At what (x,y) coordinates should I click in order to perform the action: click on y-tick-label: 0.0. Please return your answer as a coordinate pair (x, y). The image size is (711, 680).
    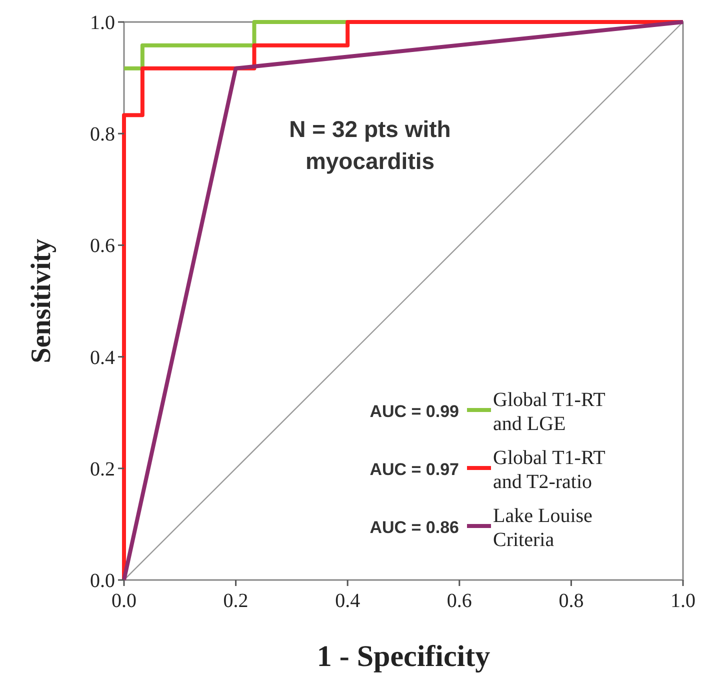
    Looking at the image, I should click on (102, 581).